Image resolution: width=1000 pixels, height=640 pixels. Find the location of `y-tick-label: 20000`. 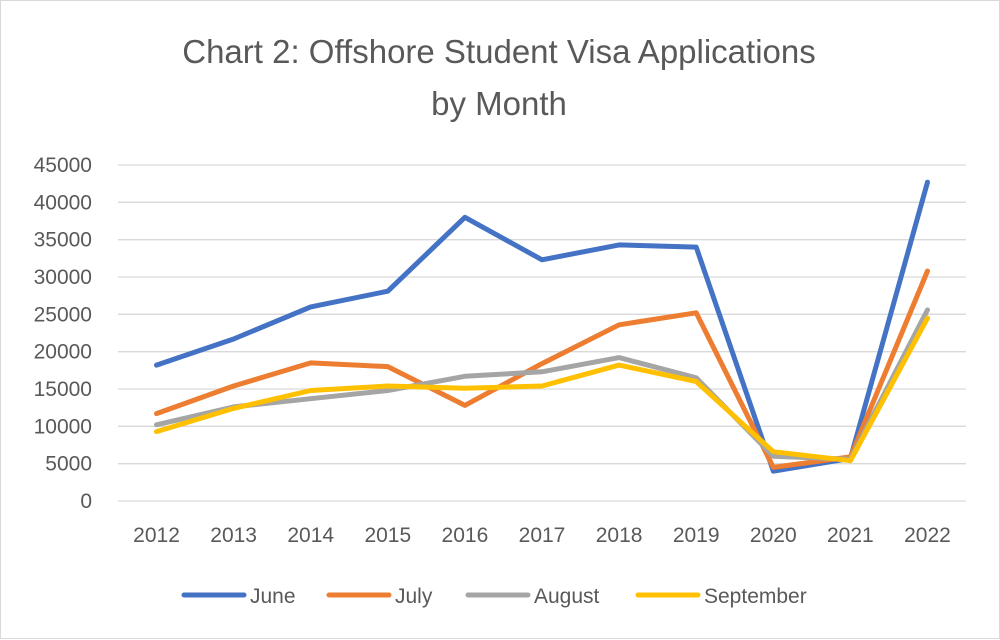

y-tick-label: 20000 is located at coordinates (63, 352).